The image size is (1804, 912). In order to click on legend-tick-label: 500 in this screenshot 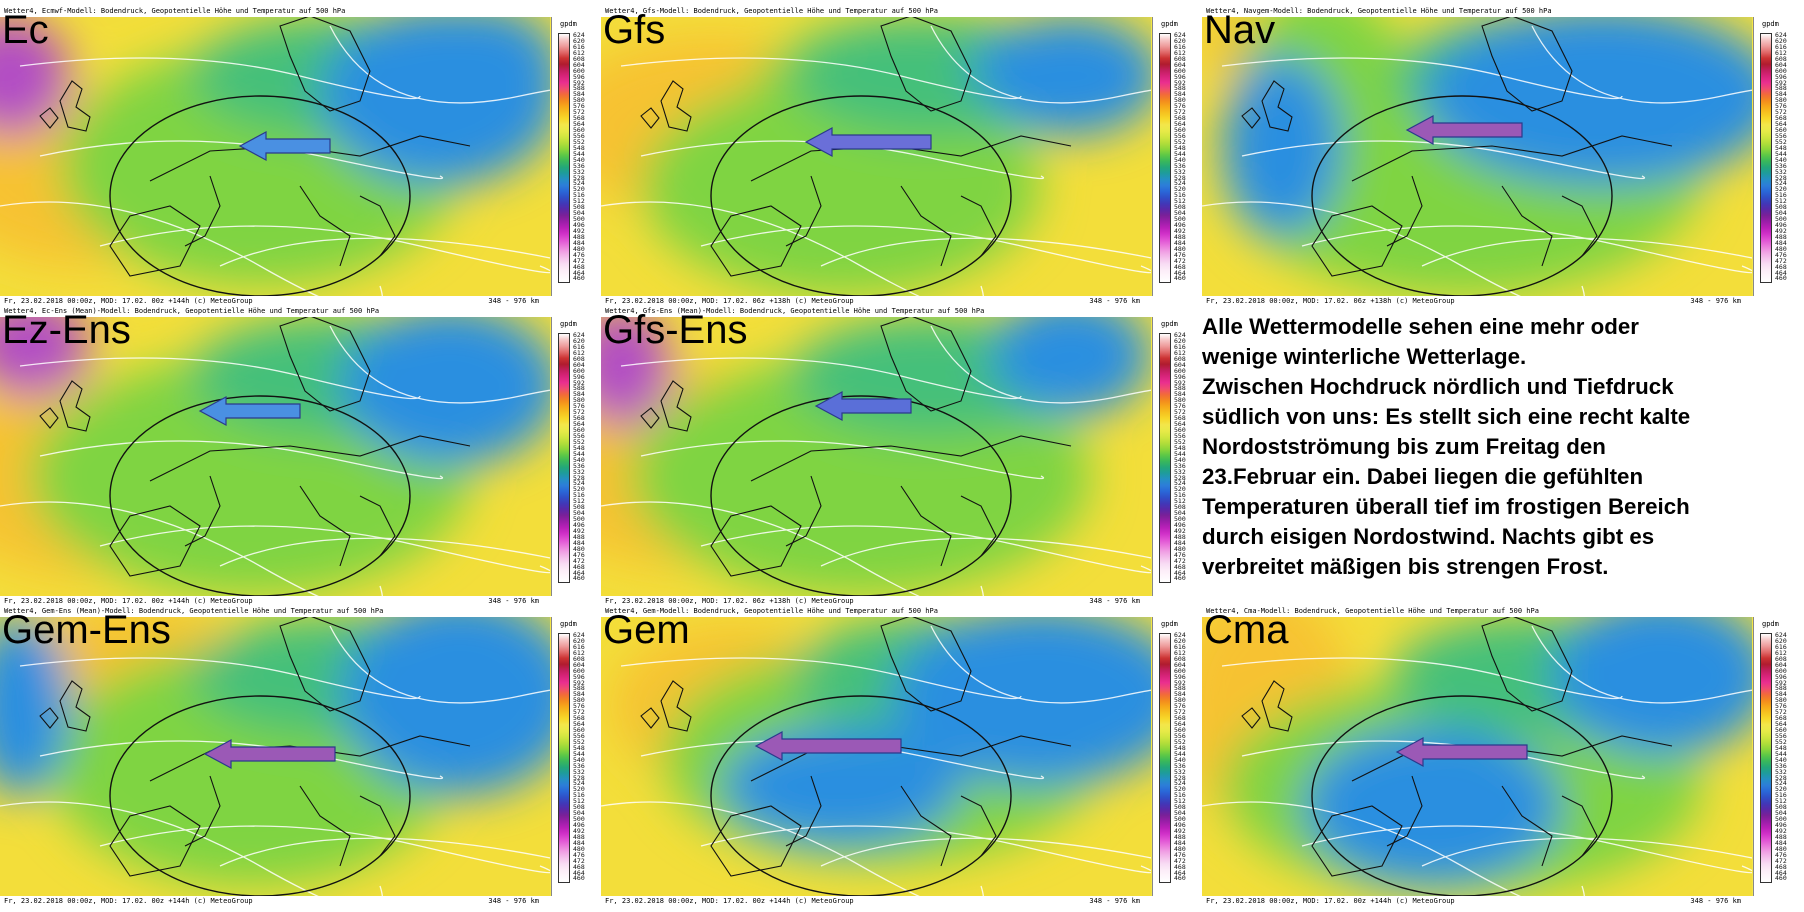, I will do `click(579, 219)`.